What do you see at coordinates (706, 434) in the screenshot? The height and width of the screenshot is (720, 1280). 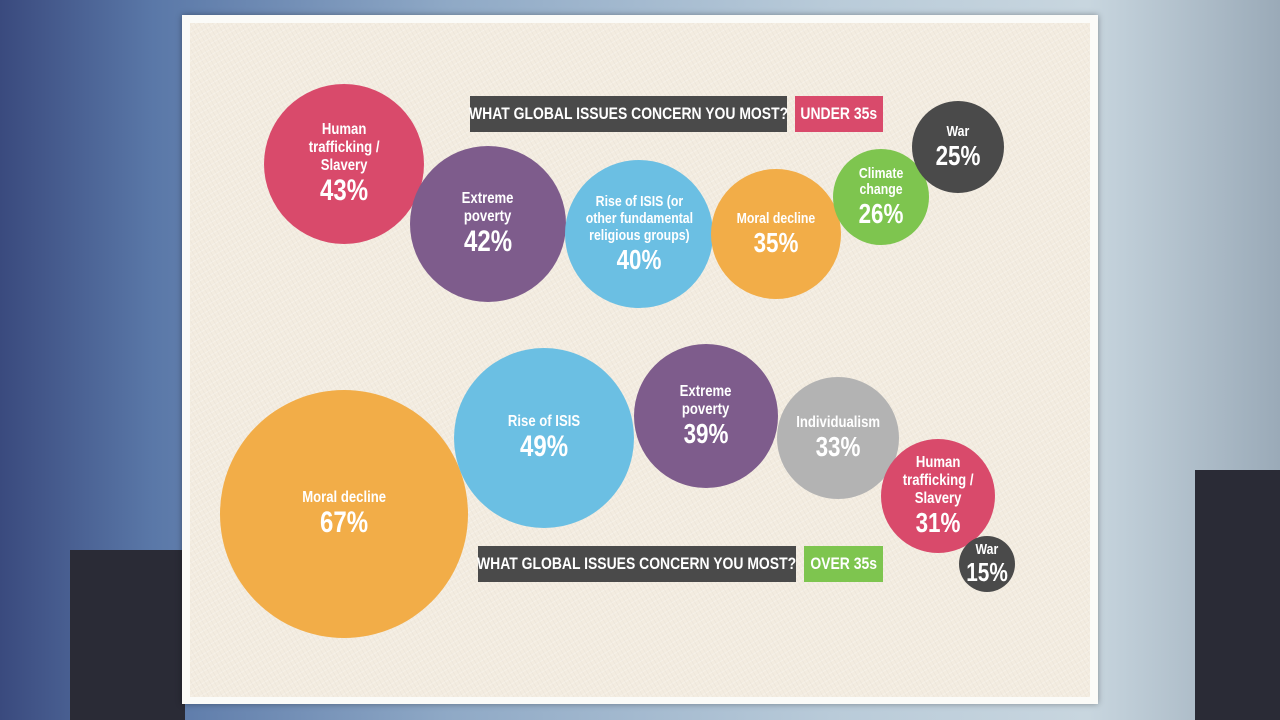 I see `bubble-value: 39%` at bounding box center [706, 434].